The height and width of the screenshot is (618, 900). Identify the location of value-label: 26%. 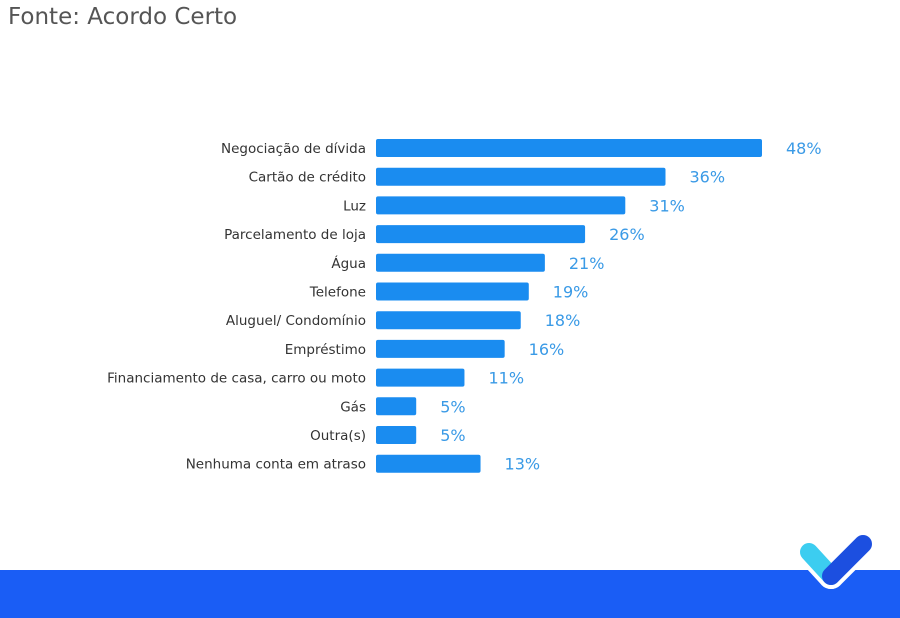
(627, 234).